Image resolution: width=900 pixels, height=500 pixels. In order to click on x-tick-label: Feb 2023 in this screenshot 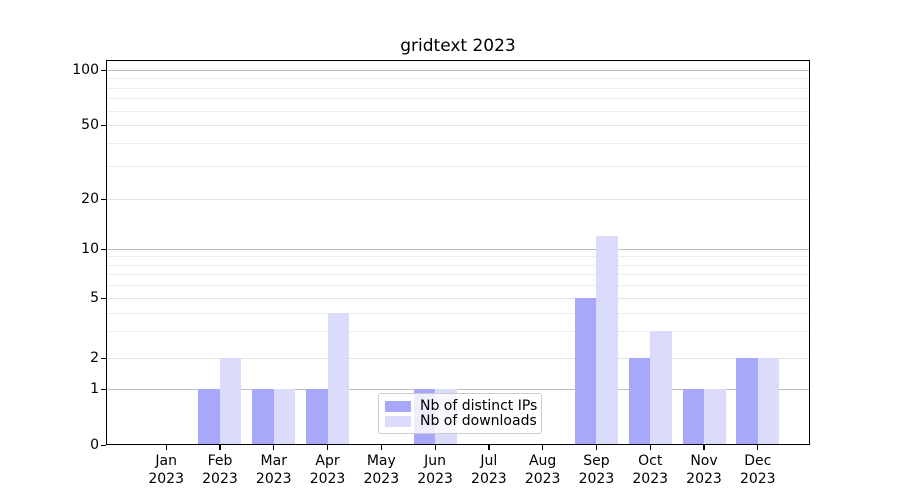, I will do `click(220, 470)`.